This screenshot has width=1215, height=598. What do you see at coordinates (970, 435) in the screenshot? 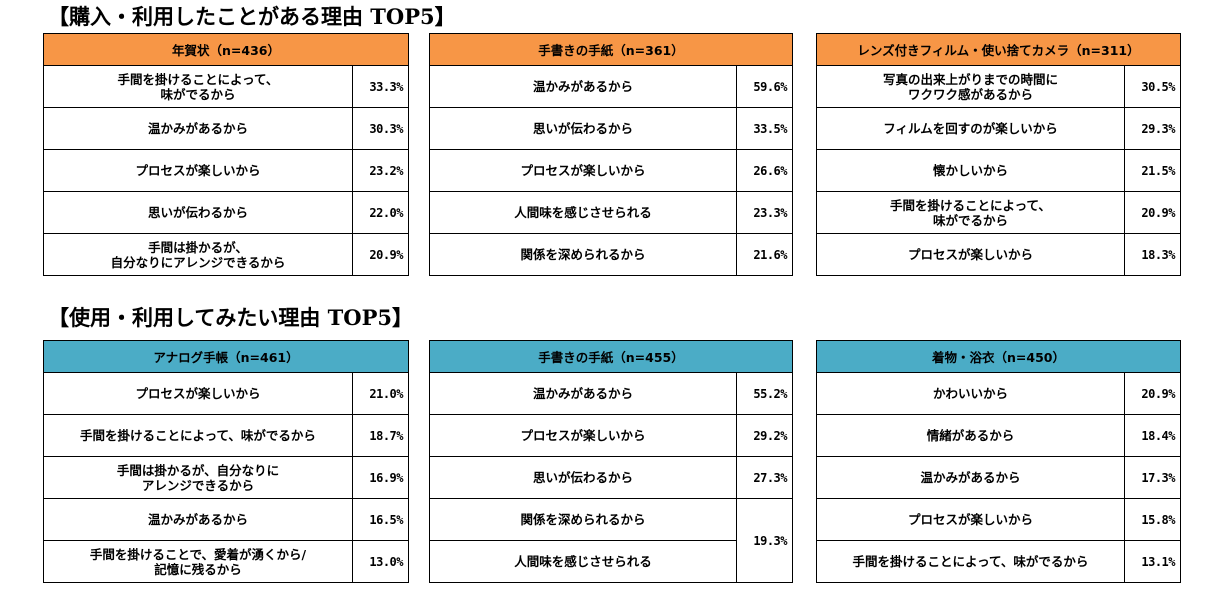
I see `reason-cell: 情緒があるから` at bounding box center [970, 435].